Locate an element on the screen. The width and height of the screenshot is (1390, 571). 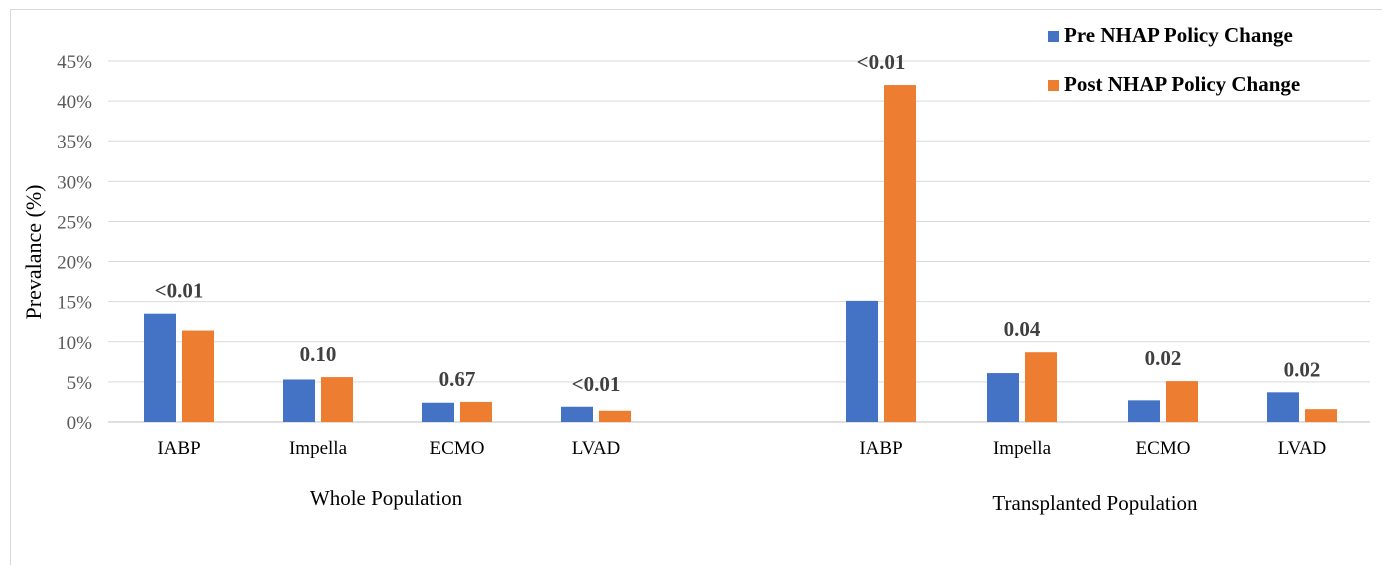
legend-label: Post NHAP Policy Change is located at coordinates (1182, 84).